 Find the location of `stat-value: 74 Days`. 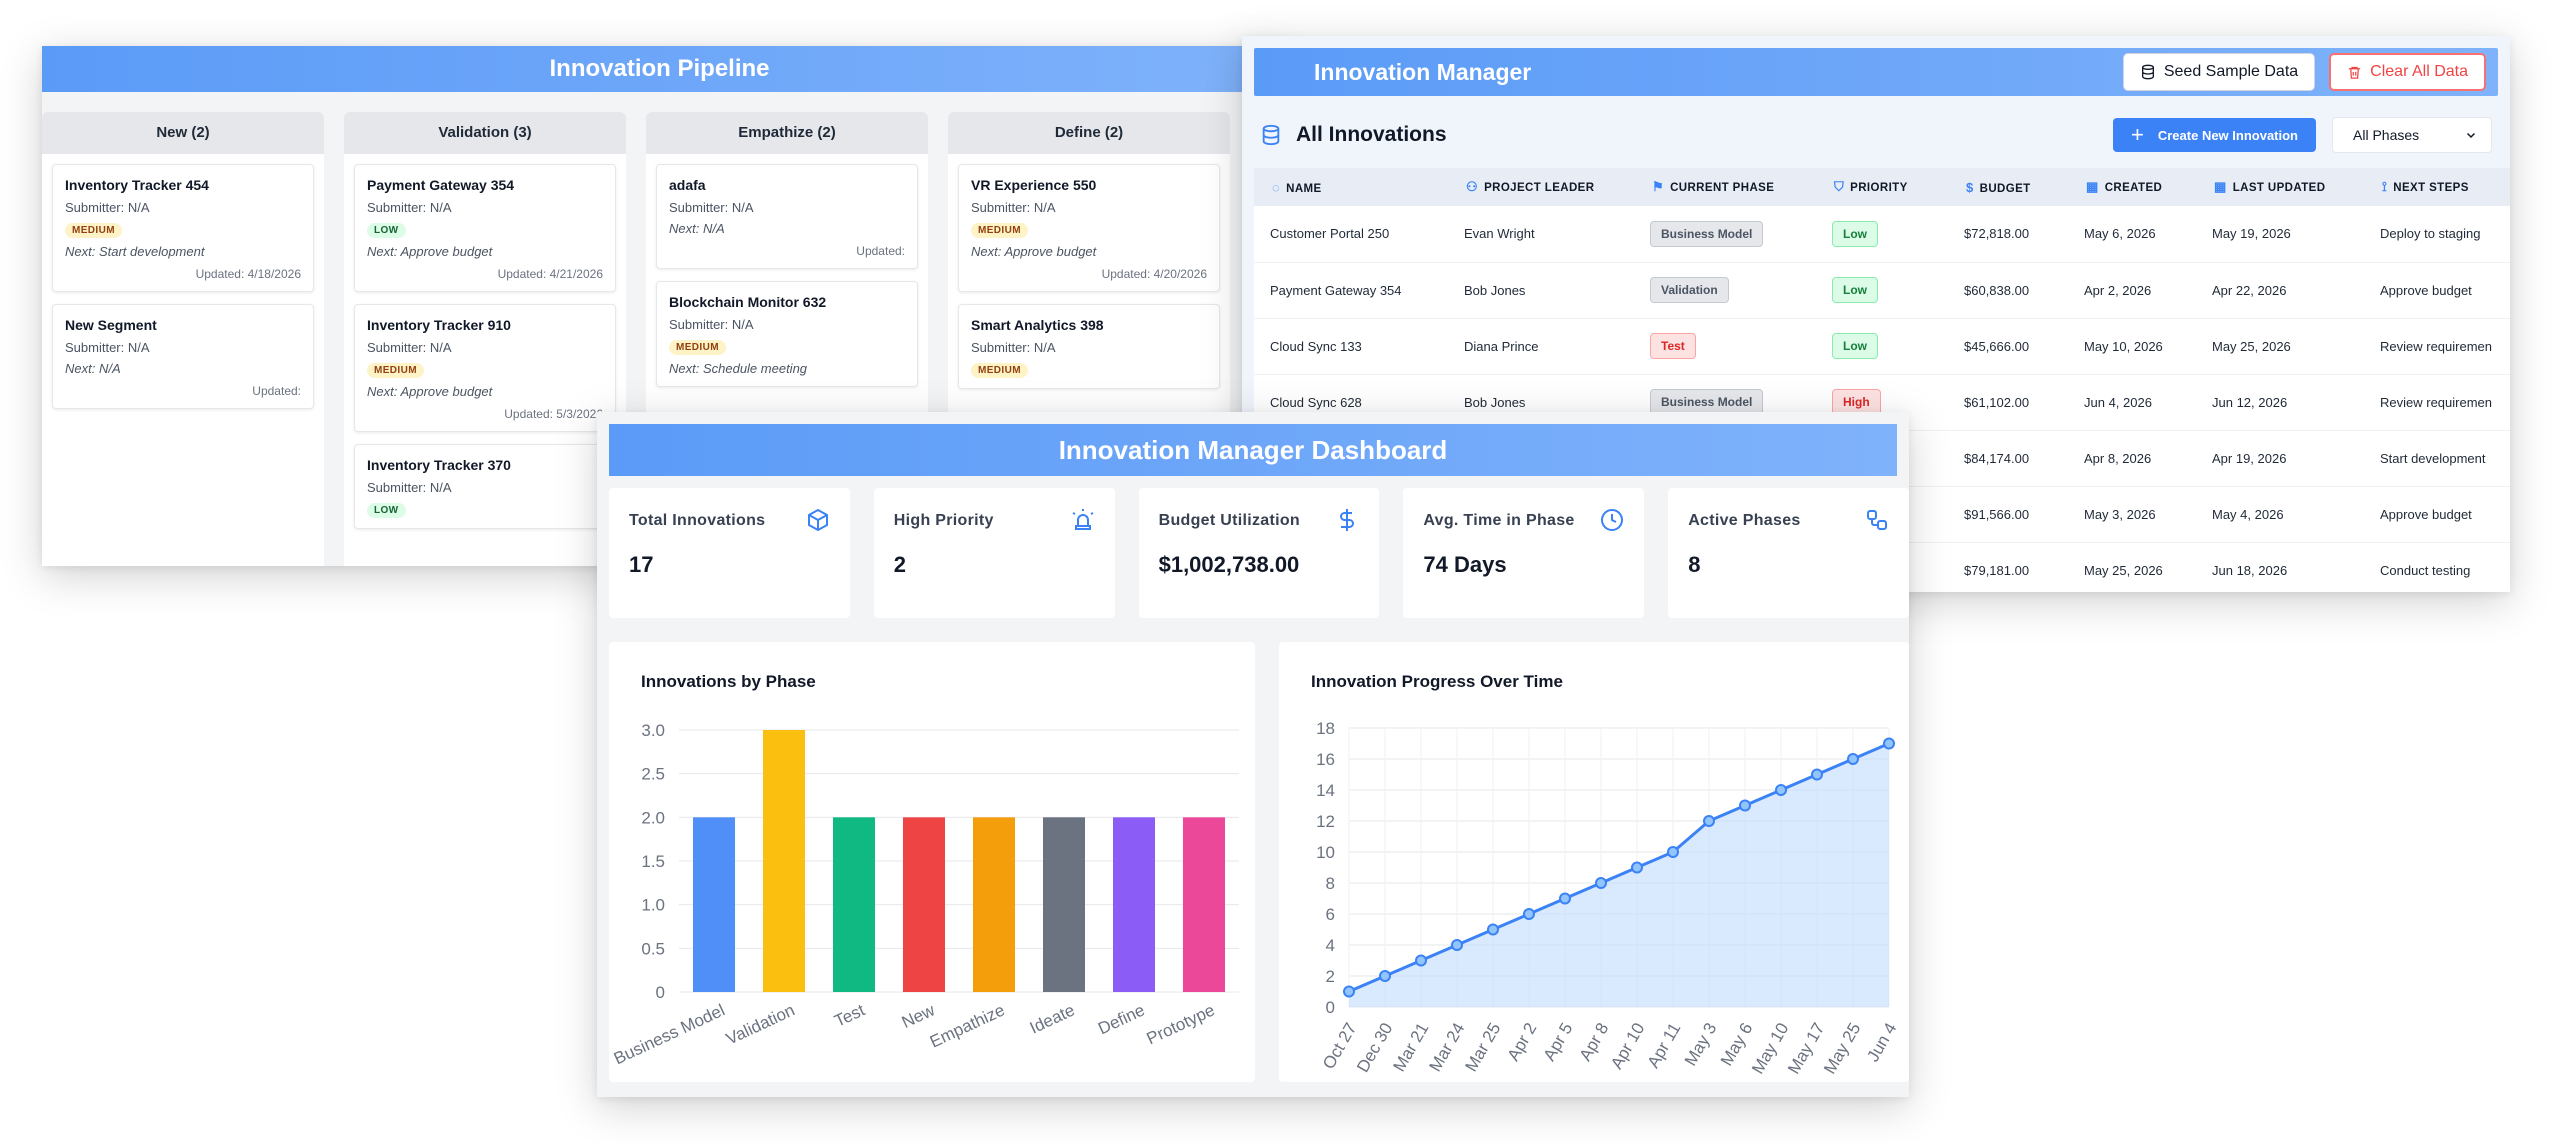

stat-value: 74 Days is located at coordinates (1465, 564).